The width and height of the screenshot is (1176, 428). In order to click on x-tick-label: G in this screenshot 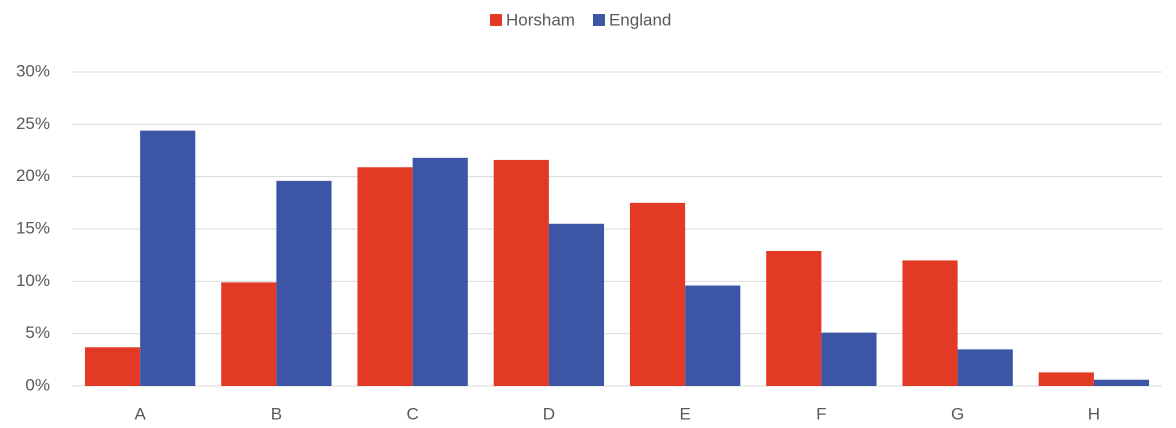, I will do `click(957, 413)`.